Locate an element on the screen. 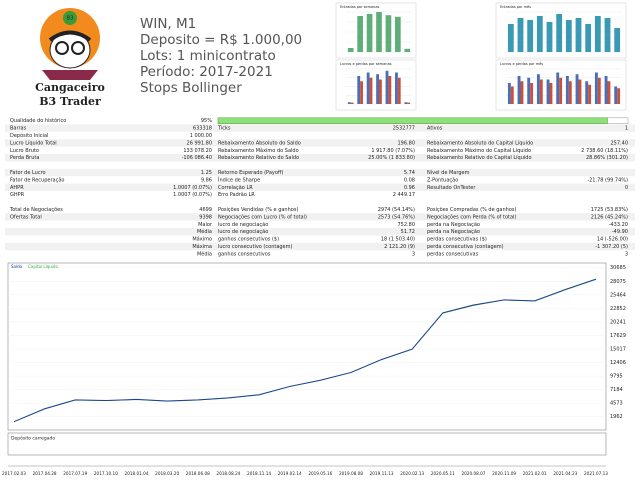  y-tick-label: 17629 is located at coordinates (618, 336).